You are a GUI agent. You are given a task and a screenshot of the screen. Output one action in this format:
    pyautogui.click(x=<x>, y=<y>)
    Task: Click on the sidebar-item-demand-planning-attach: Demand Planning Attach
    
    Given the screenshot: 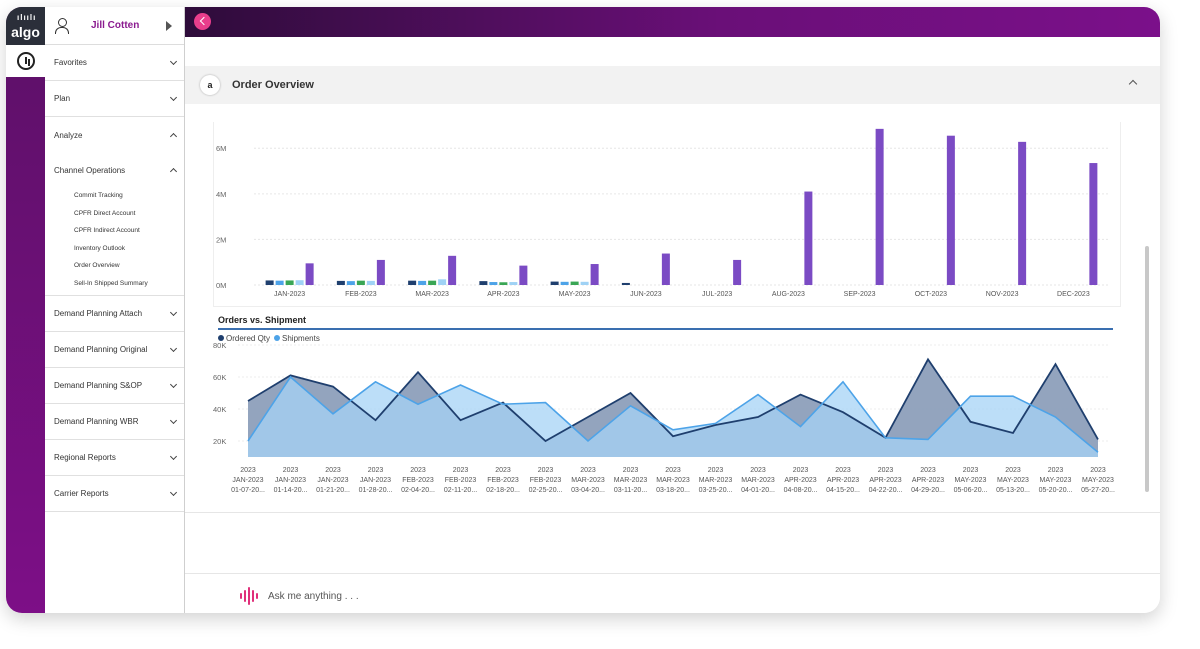 What is the action you would take?
    pyautogui.click(x=114, y=314)
    